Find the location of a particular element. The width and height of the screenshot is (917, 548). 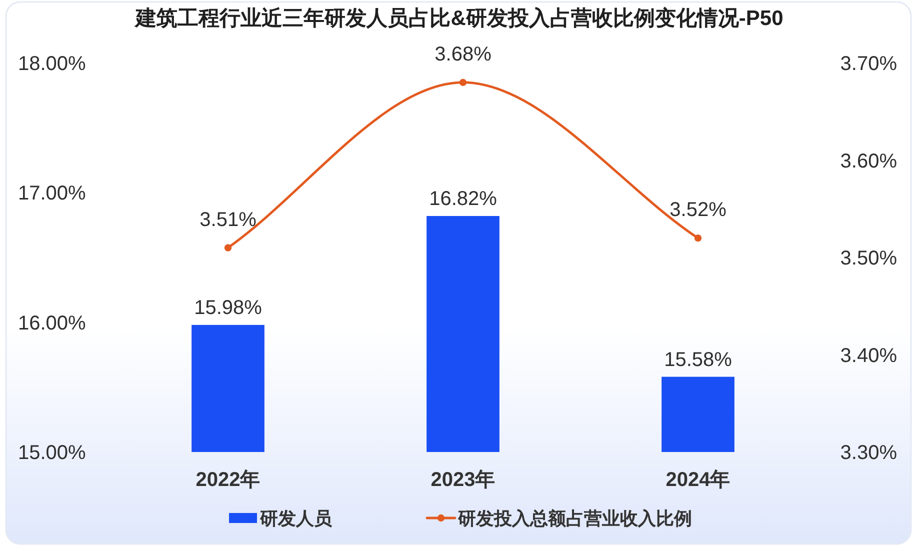

data-label: 15.98% is located at coordinates (228, 307).